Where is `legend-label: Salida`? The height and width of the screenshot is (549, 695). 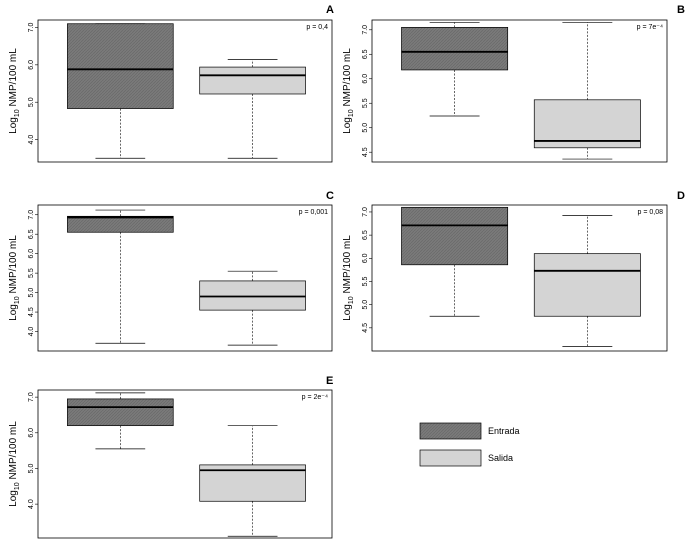
legend-label: Salida is located at coordinates (500, 458).